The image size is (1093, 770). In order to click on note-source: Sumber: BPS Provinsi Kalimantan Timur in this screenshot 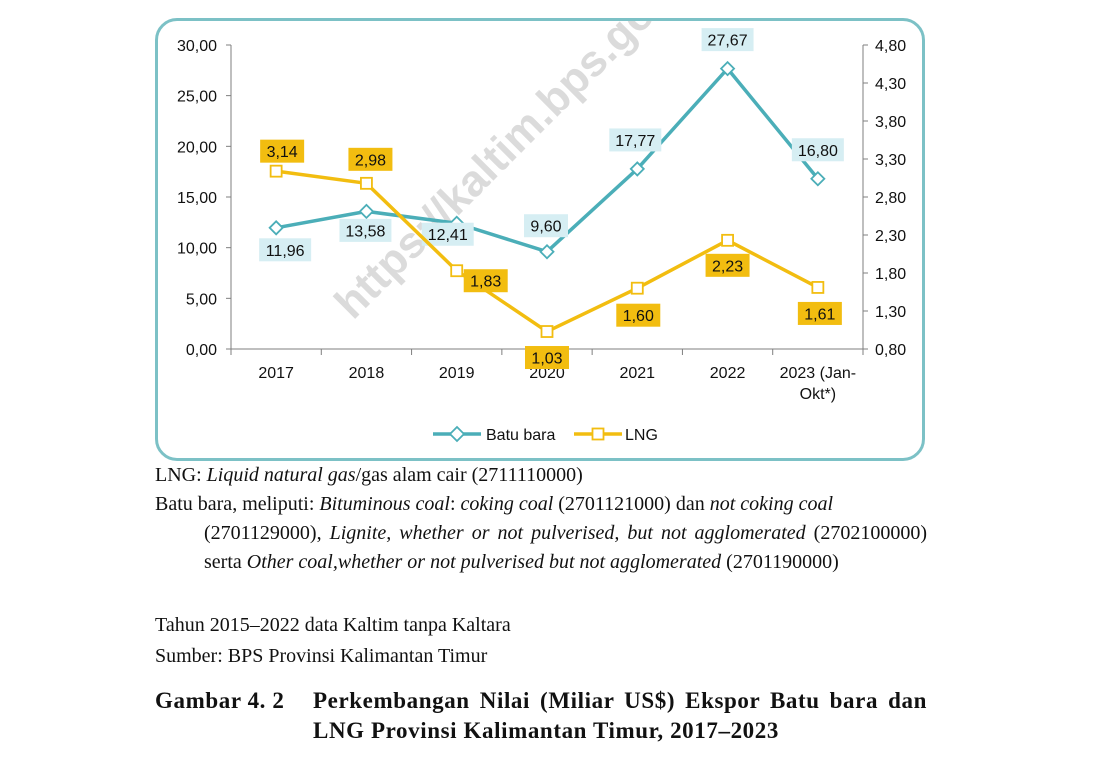, I will do `click(321, 656)`.